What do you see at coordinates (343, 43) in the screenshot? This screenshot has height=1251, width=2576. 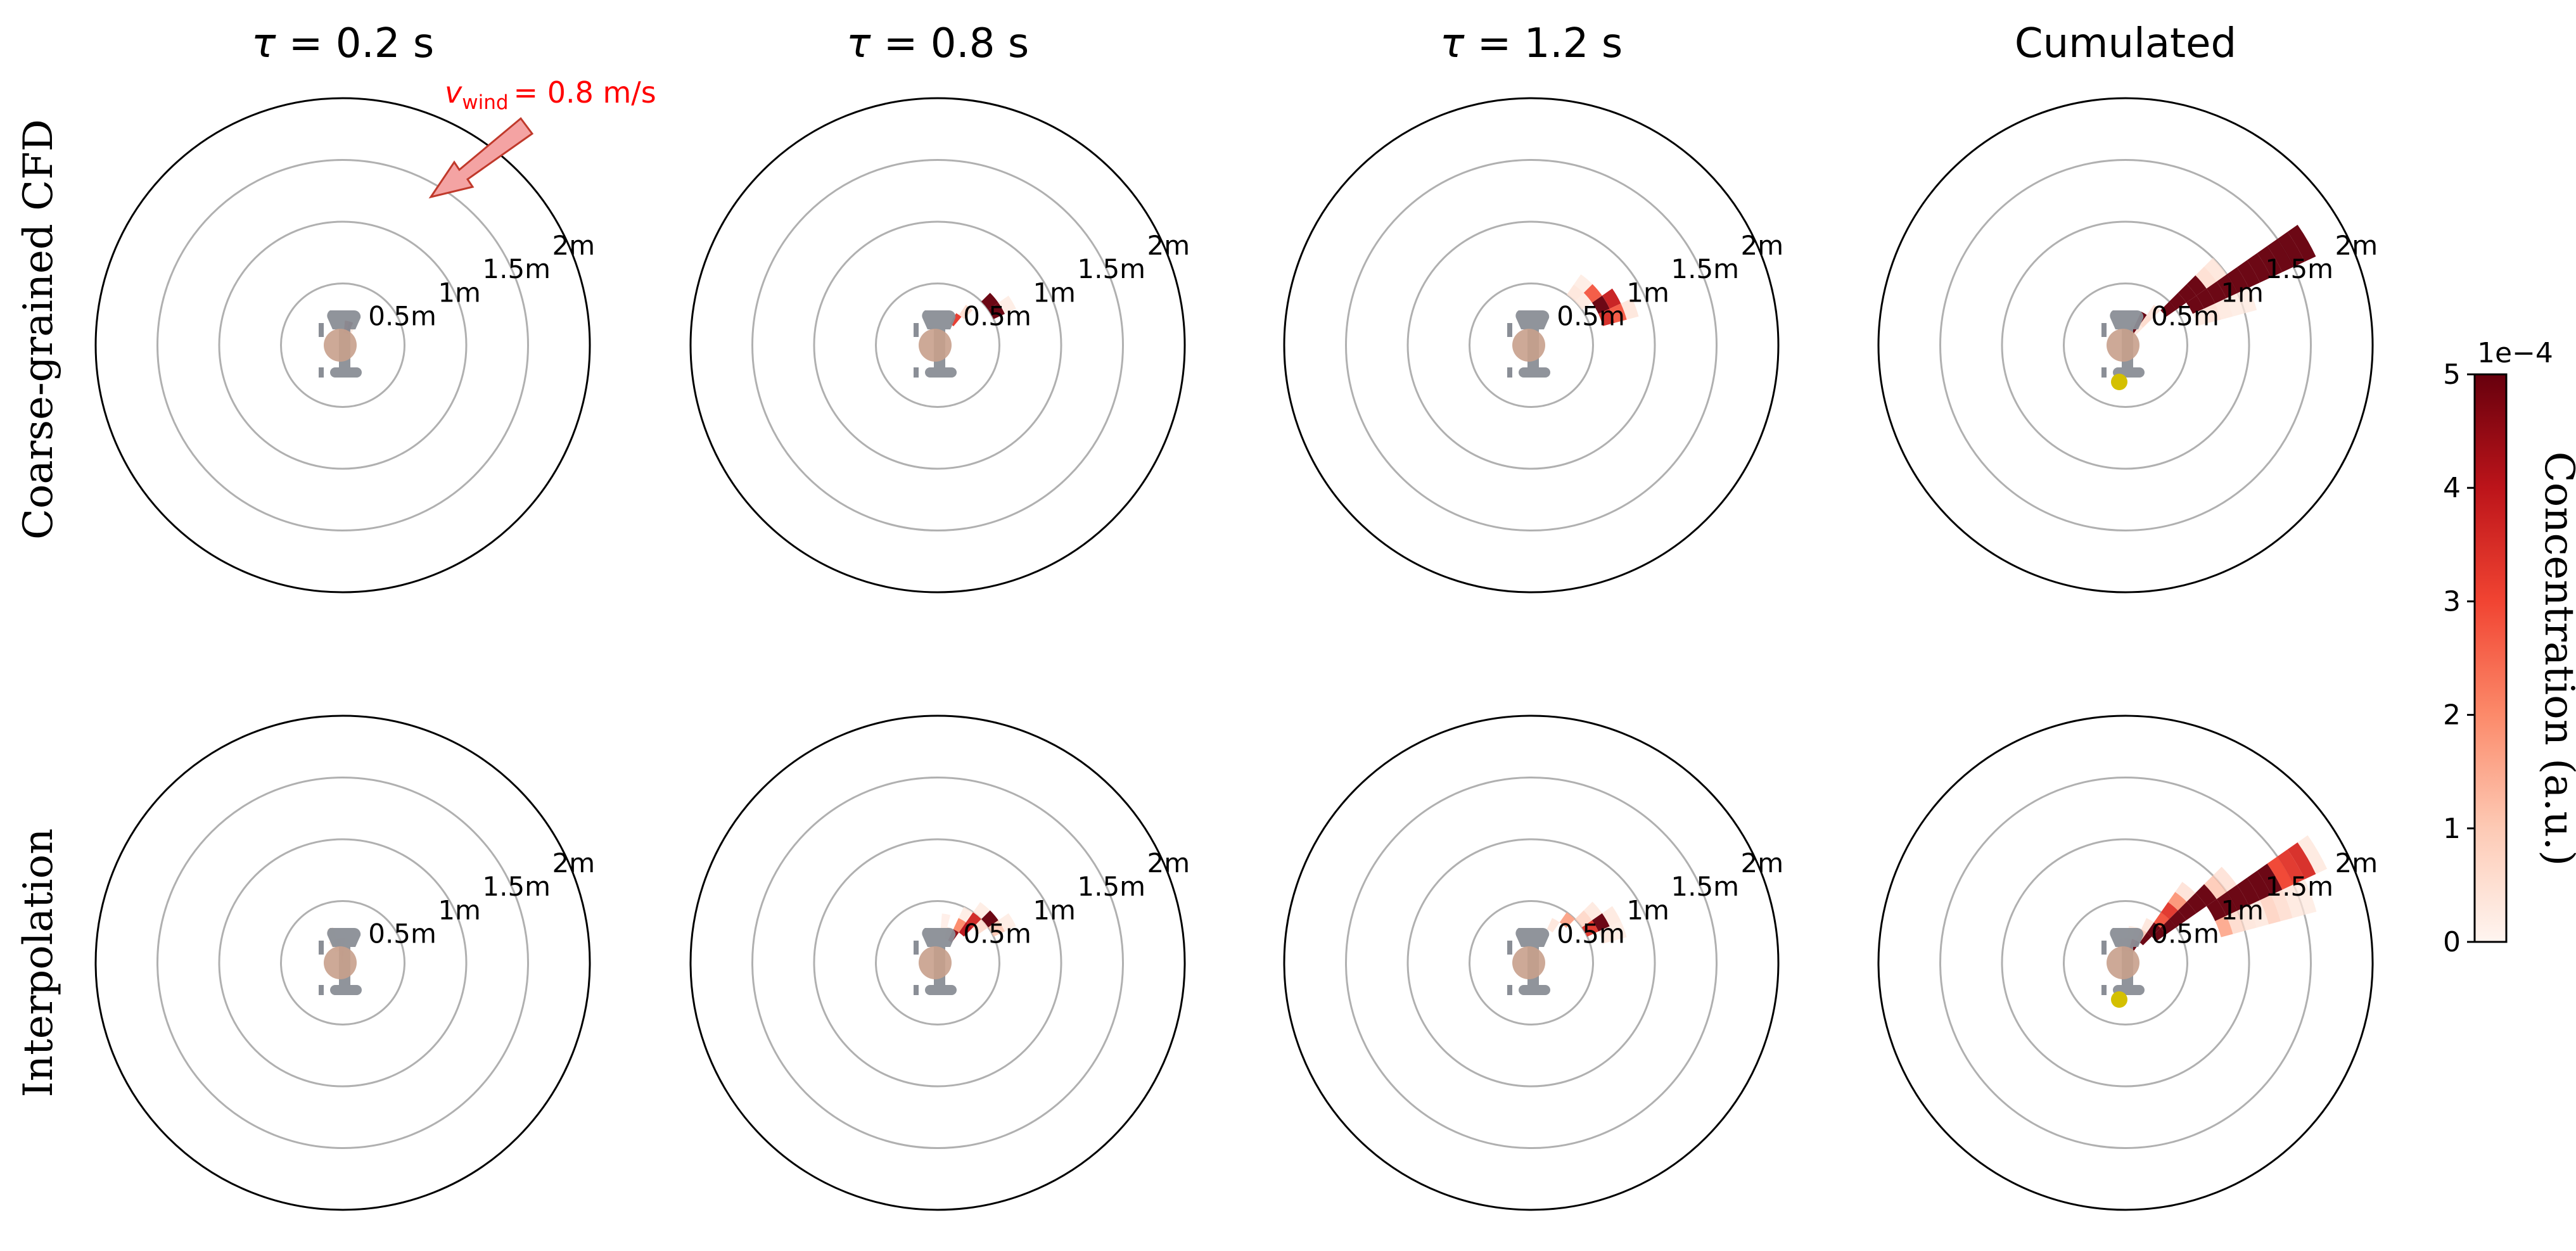 I see `column-title-tau-0-2: τ = 0.2 s` at bounding box center [343, 43].